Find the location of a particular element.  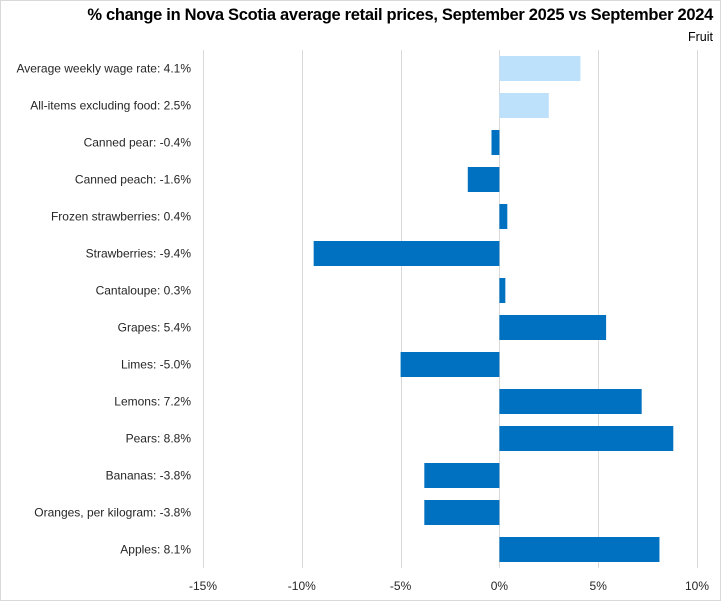

chart-subtitle: Fruit is located at coordinates (700, 37).